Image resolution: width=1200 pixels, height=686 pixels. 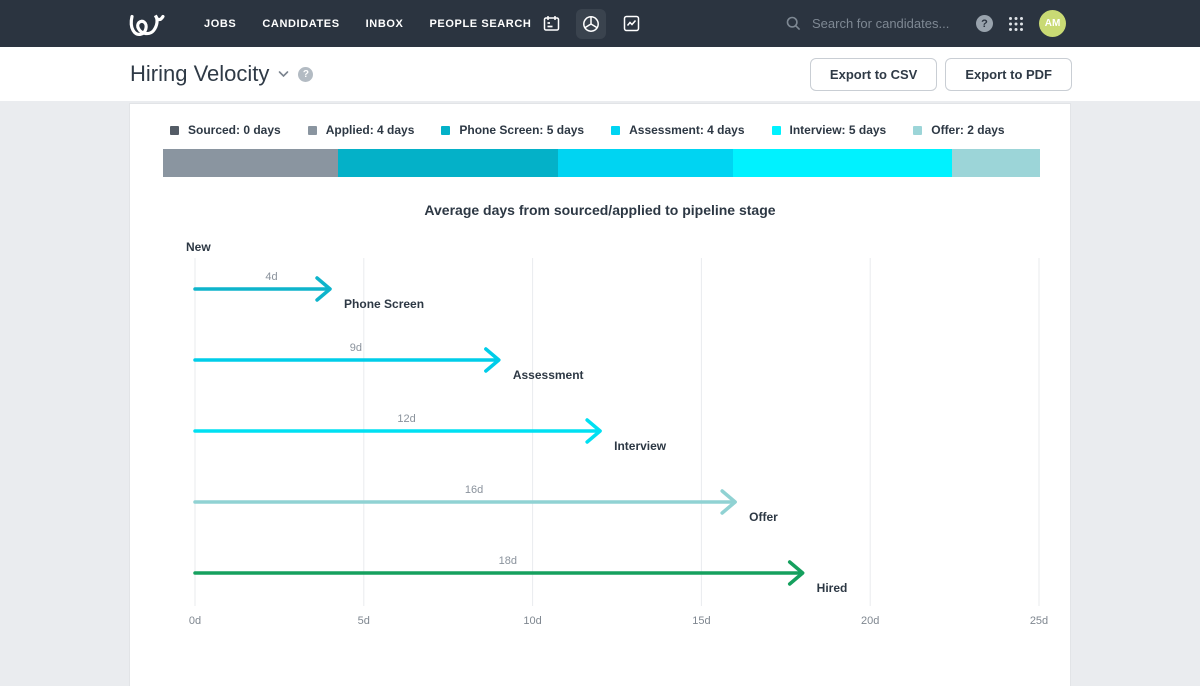 What do you see at coordinates (198, 247) in the screenshot?
I see `origin-stage-label: New` at bounding box center [198, 247].